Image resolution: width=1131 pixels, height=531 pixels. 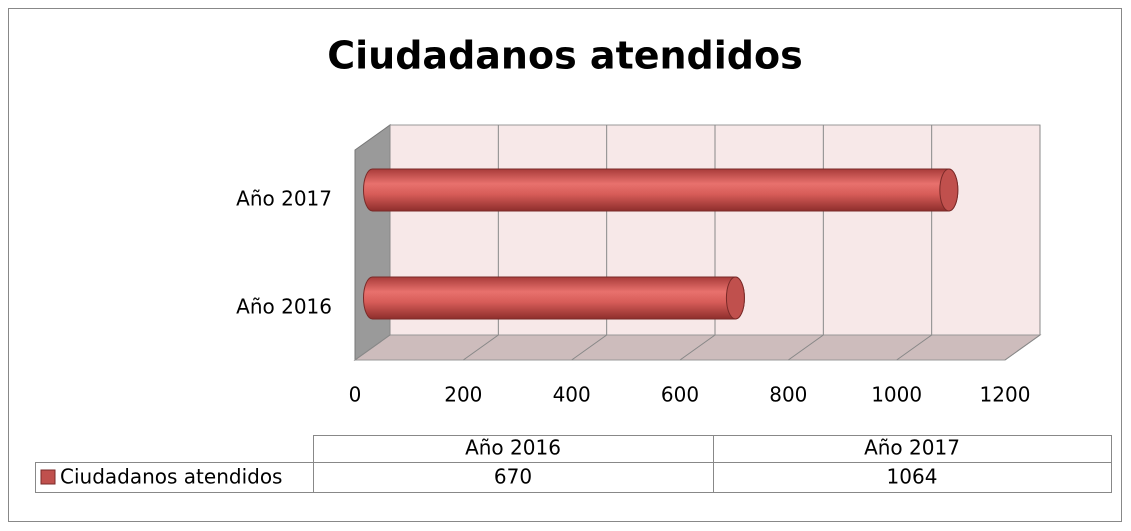 I want to click on table-value: 1064, so click(x=912, y=477).